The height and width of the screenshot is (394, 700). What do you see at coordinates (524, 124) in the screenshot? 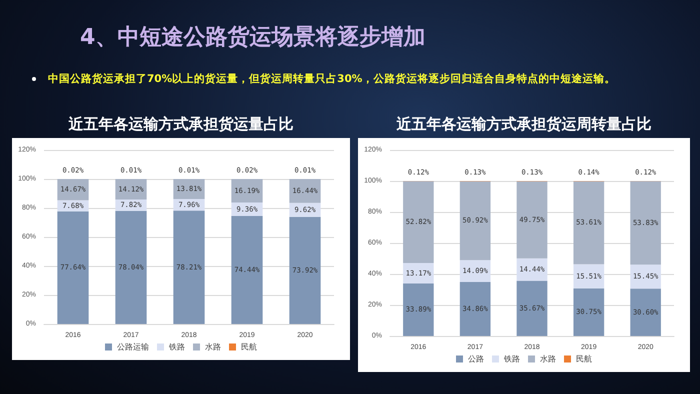
I see `chart-title: 近五年各运输方式承担货运周转量占比` at bounding box center [524, 124].